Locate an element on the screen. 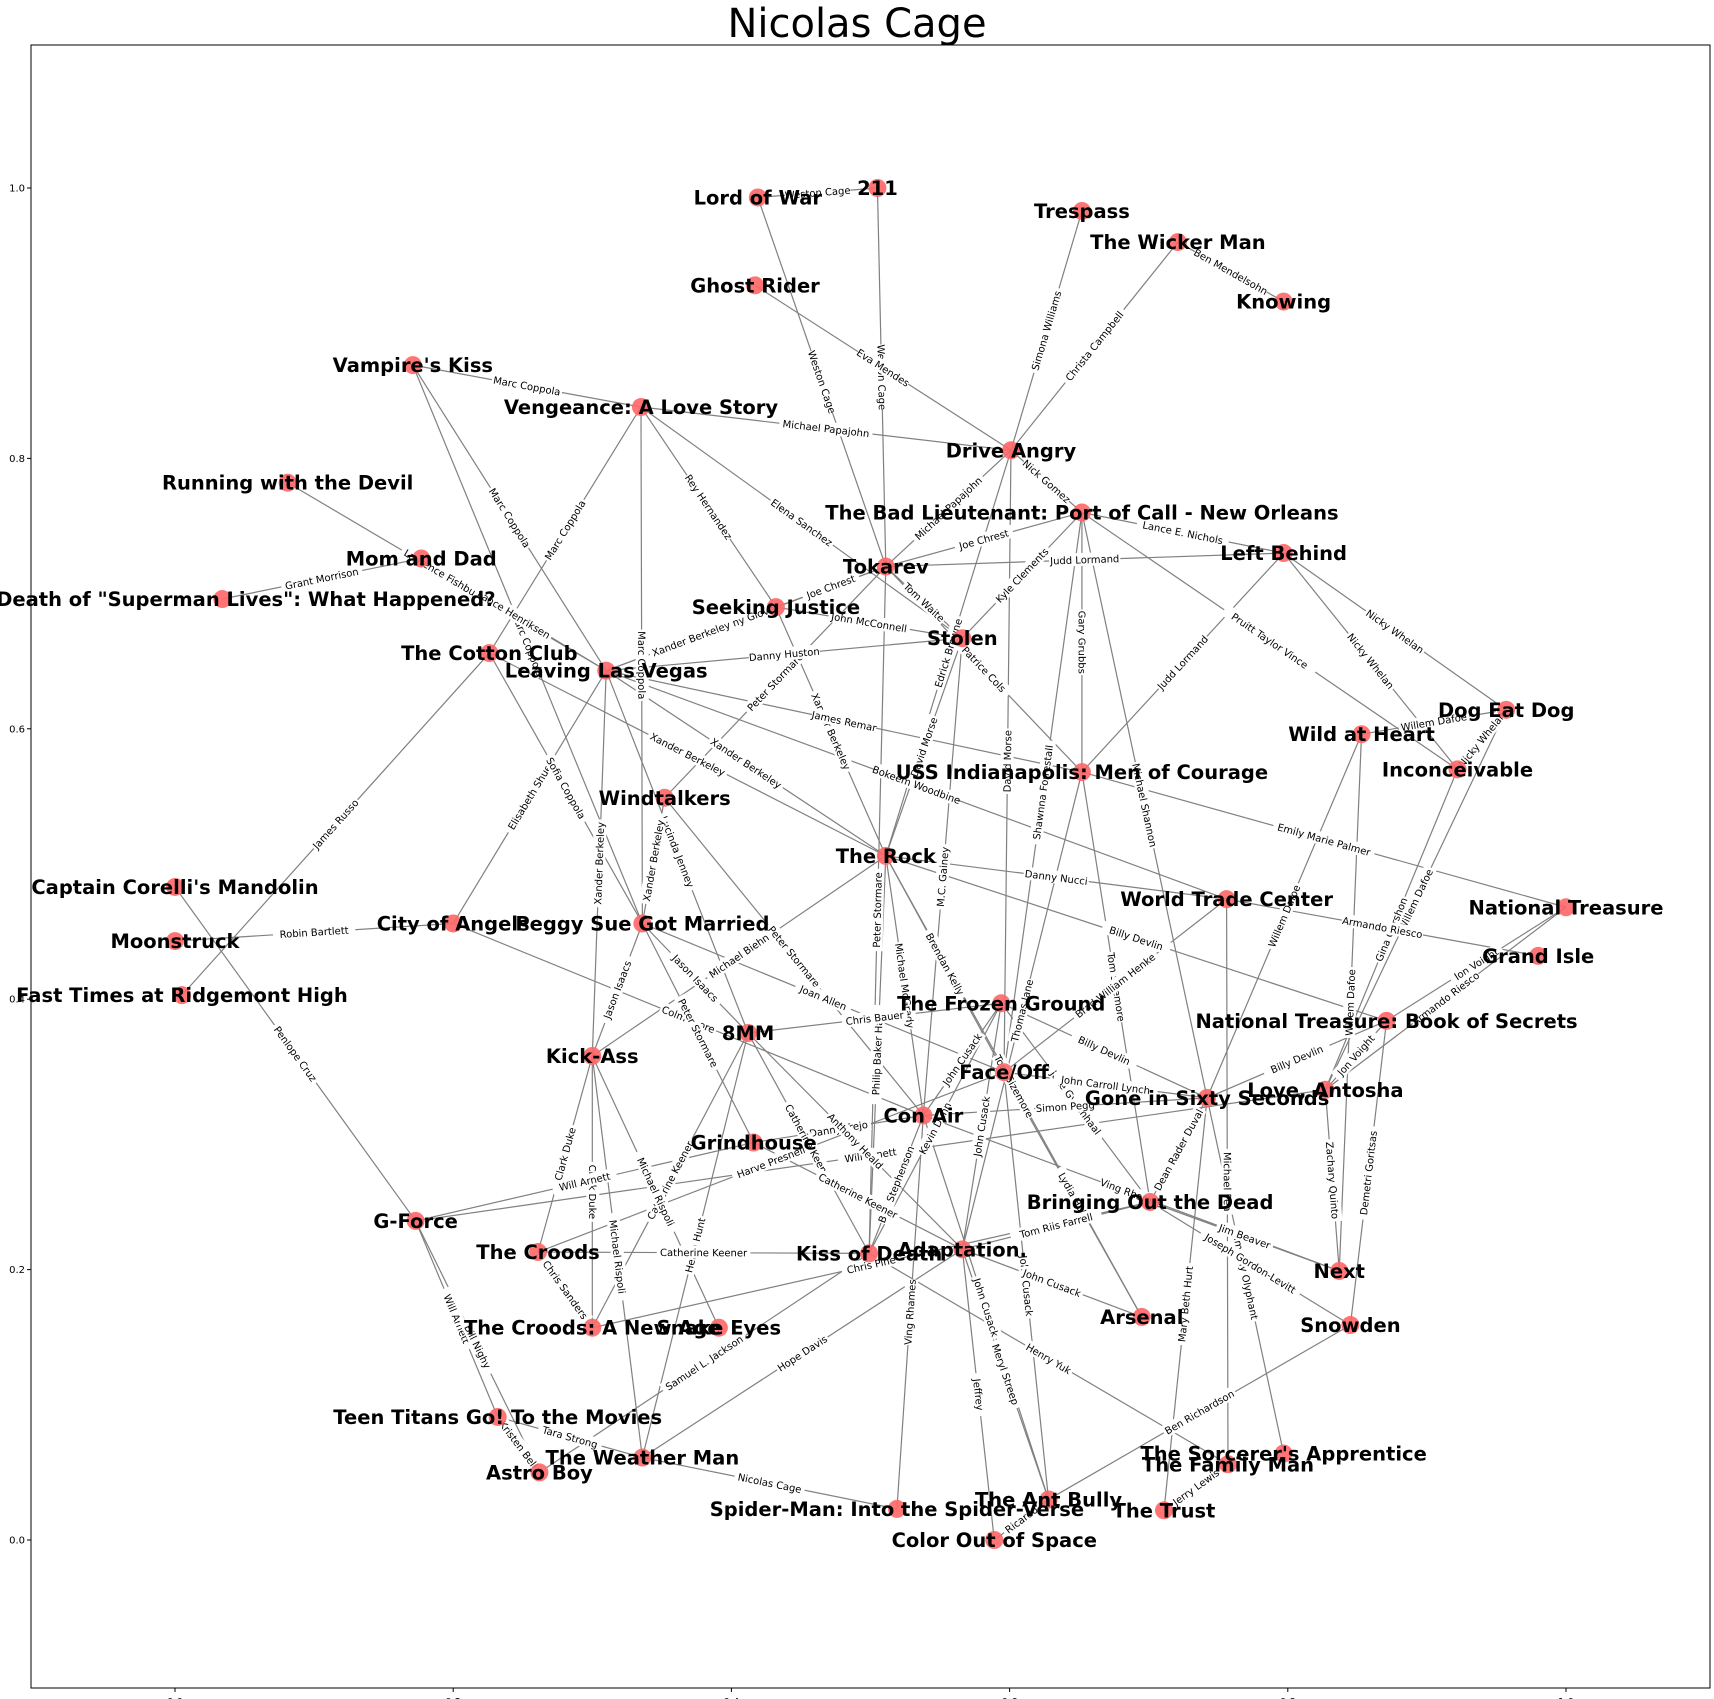  node-label: The Croods: A New Age is located at coordinates (592, 1328).